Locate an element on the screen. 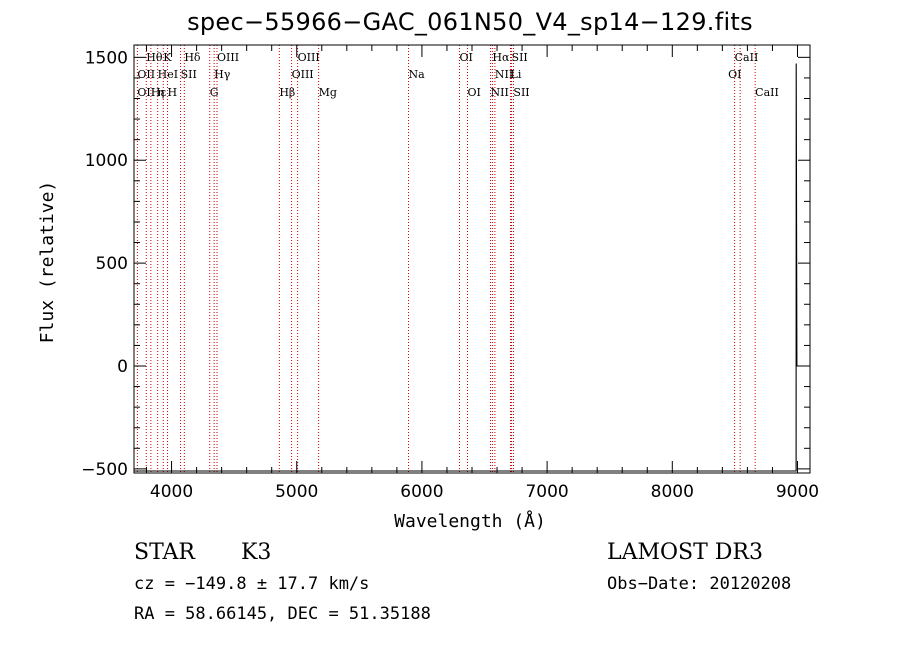  y-tick-label: 0 is located at coordinates (122, 367).